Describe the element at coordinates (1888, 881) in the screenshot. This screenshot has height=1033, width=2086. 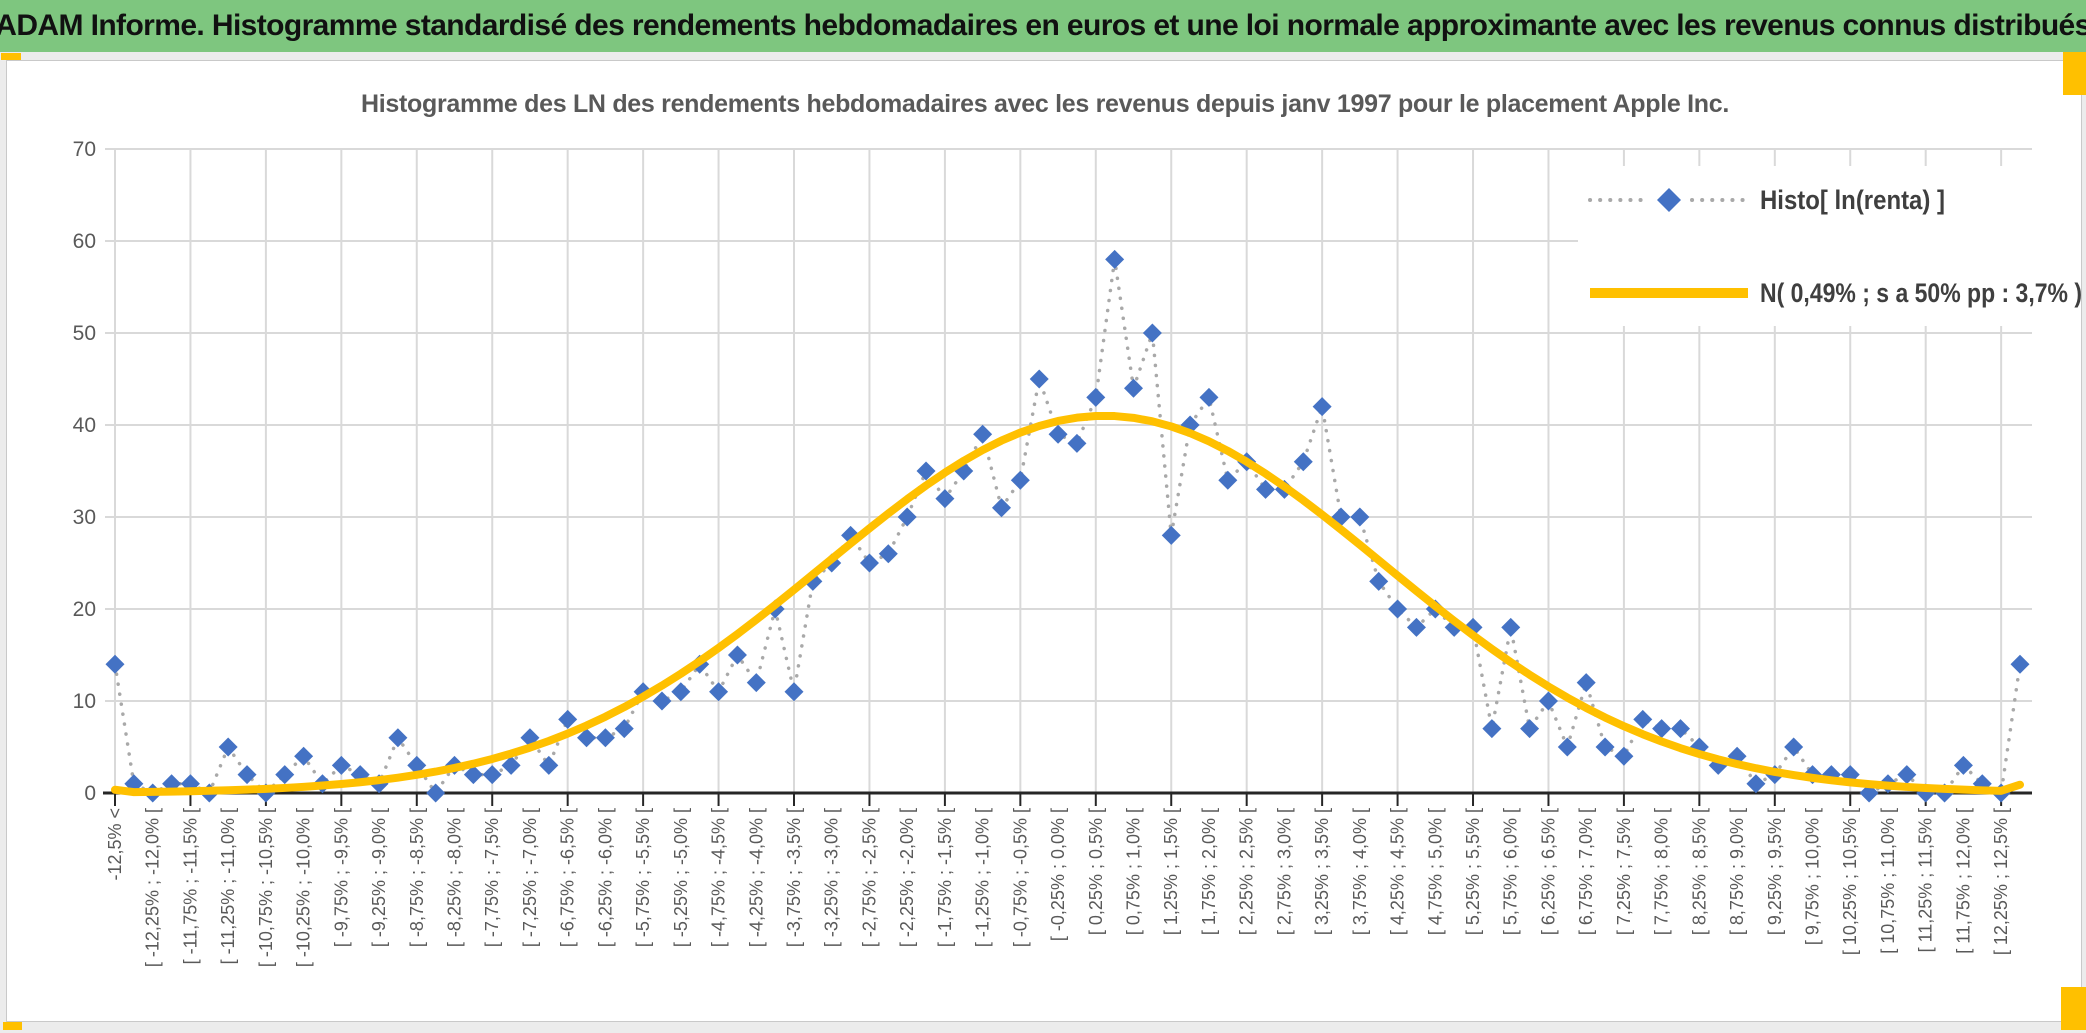
I see `x-tick-label: [ 10,75% ; 11,0% [` at that location.